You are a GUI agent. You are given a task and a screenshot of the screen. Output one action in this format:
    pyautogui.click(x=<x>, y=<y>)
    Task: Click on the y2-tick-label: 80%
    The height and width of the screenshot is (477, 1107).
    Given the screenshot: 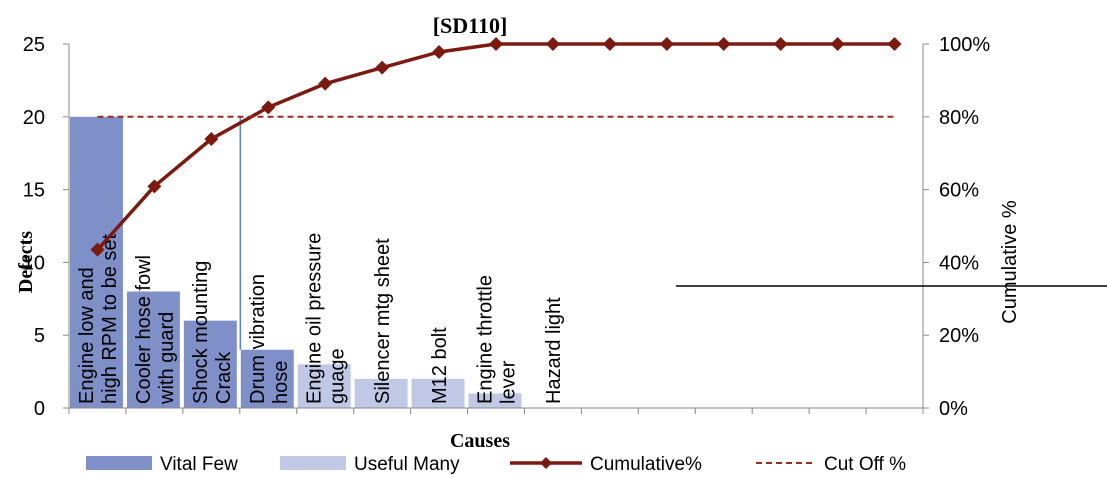 What is the action you would take?
    pyautogui.click(x=959, y=118)
    